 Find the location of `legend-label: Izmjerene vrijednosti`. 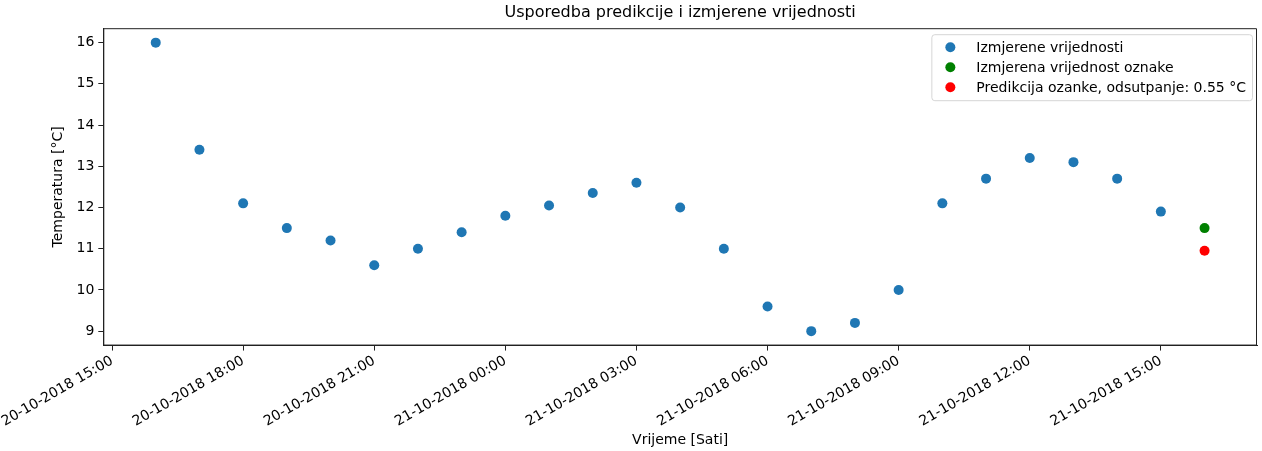

legend-label: Izmjerene vrijednosti is located at coordinates (1050, 46).